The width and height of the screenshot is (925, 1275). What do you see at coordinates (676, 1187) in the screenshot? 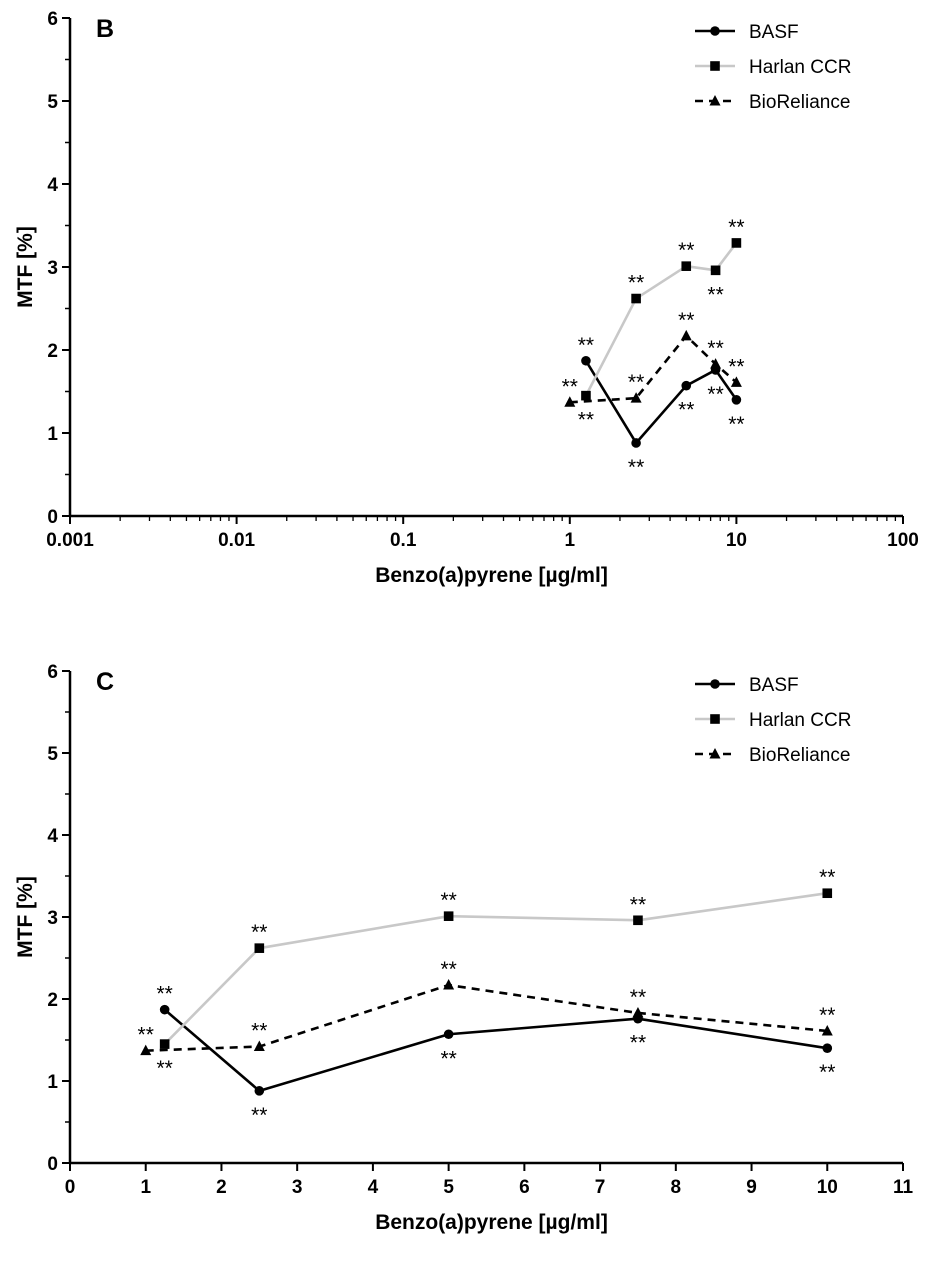
I see `x-tick-label: 8` at bounding box center [676, 1187].